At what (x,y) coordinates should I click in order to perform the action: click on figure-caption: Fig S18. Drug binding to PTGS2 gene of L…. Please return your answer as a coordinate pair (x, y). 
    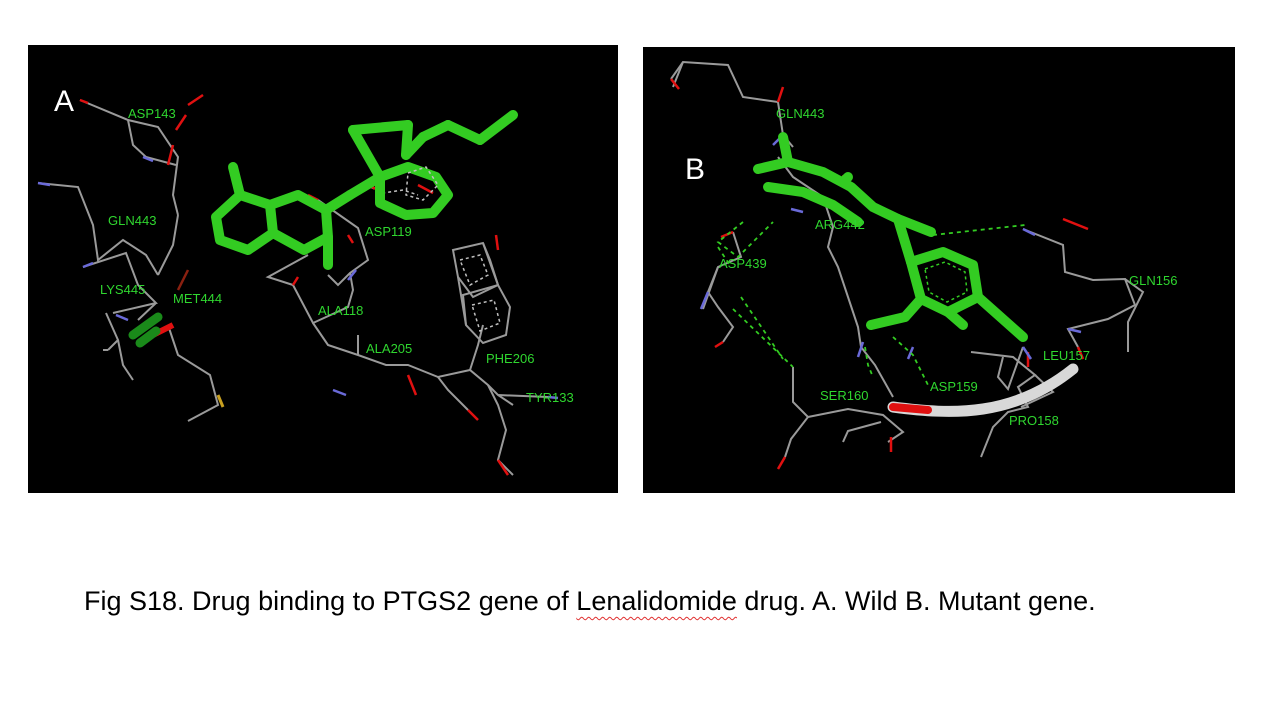
    Looking at the image, I should click on (644, 601).